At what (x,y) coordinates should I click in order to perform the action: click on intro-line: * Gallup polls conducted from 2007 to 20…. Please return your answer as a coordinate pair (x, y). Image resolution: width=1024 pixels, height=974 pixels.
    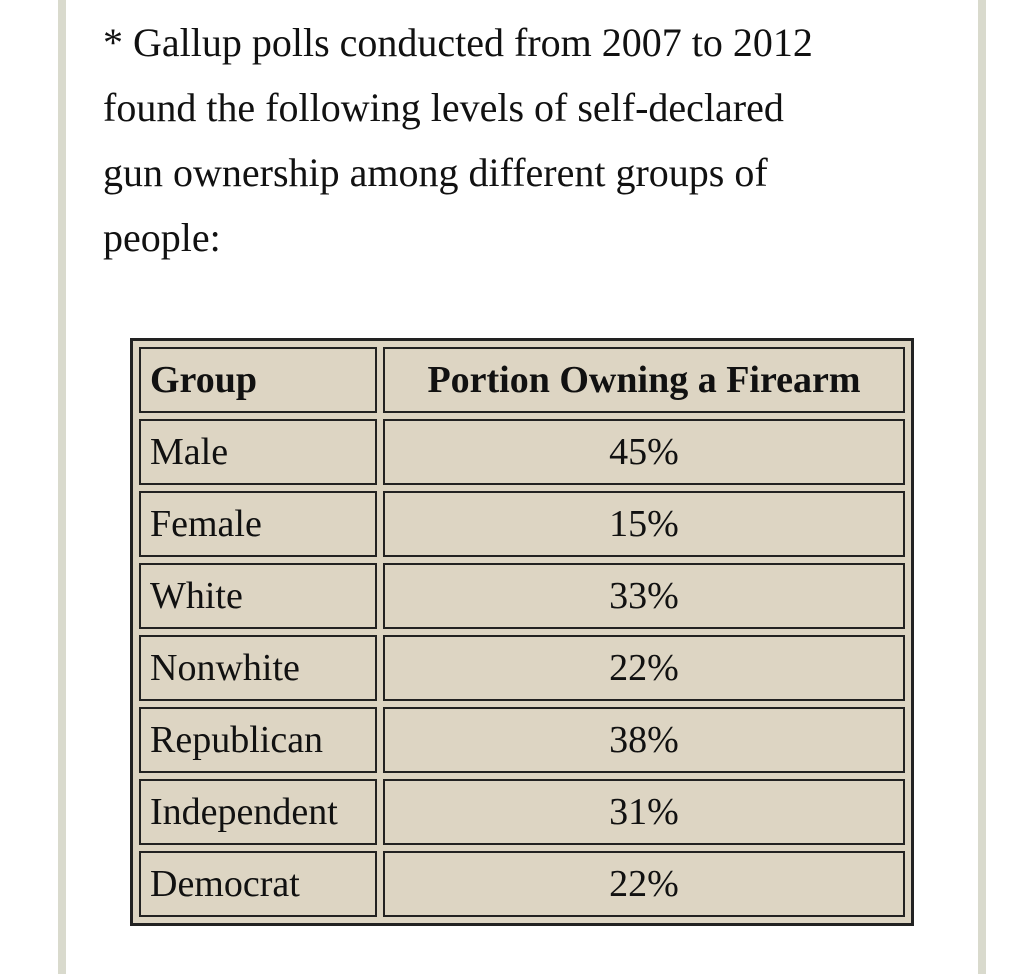
    Looking at the image, I should click on (458, 42).